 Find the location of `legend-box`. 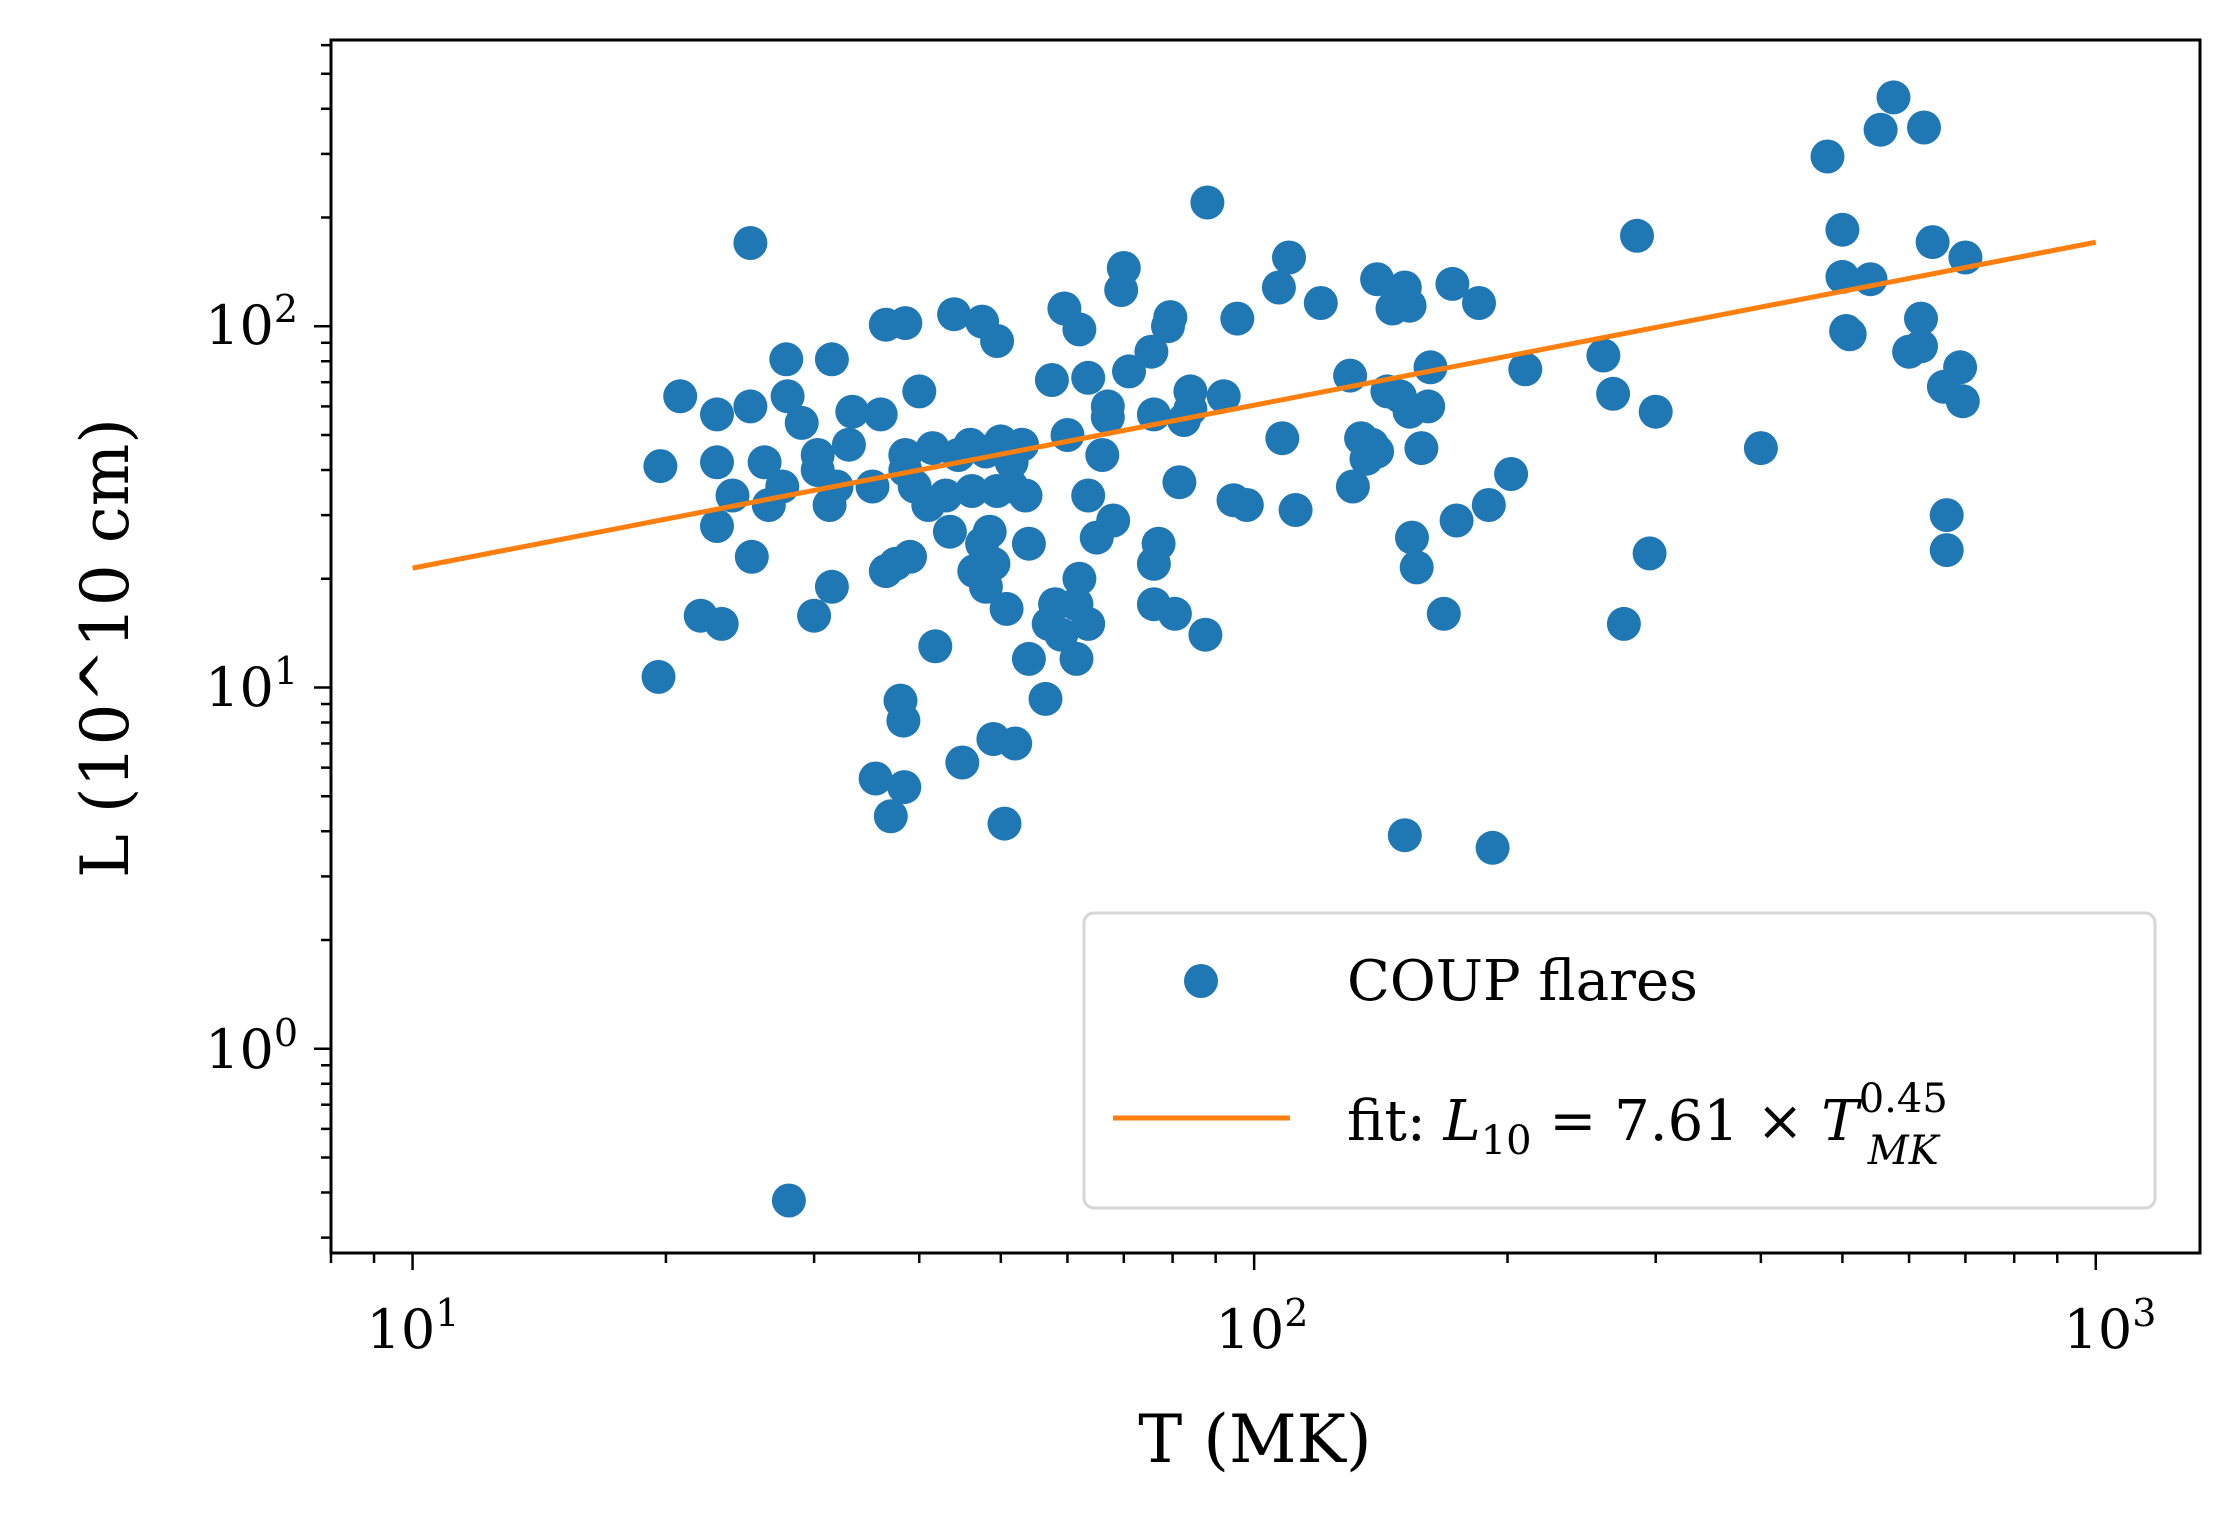

legend-box is located at coordinates (1619, 1060).